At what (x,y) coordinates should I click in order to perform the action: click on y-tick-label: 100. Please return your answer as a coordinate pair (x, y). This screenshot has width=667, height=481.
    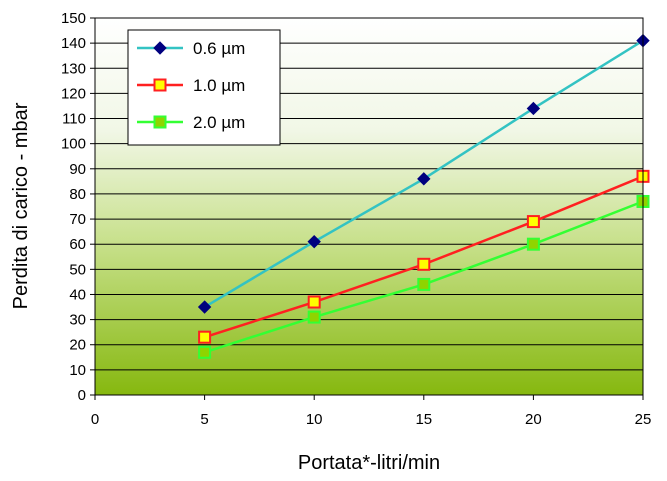
    Looking at the image, I should click on (73, 144).